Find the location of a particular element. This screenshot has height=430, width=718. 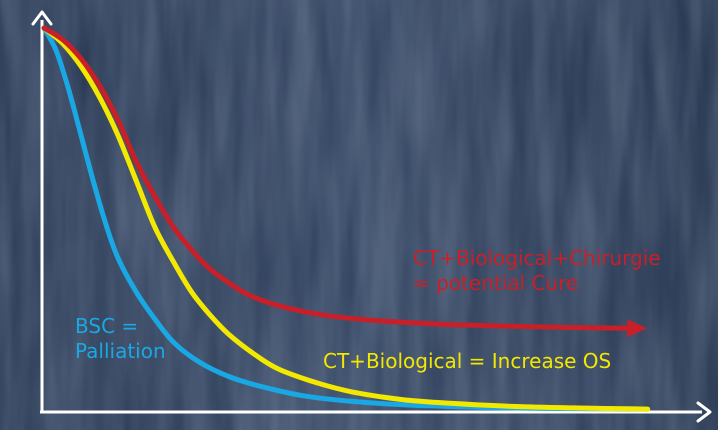

bsc-annotation: BSC = Palliation is located at coordinates (120, 339).